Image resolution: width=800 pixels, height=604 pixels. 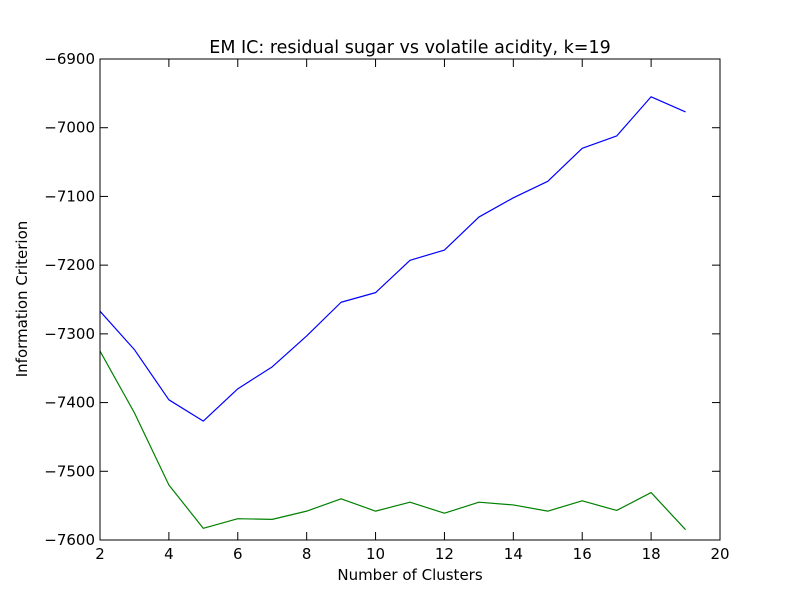 What do you see at coordinates (69, 334) in the screenshot?
I see `y-tick-label: −7300` at bounding box center [69, 334].